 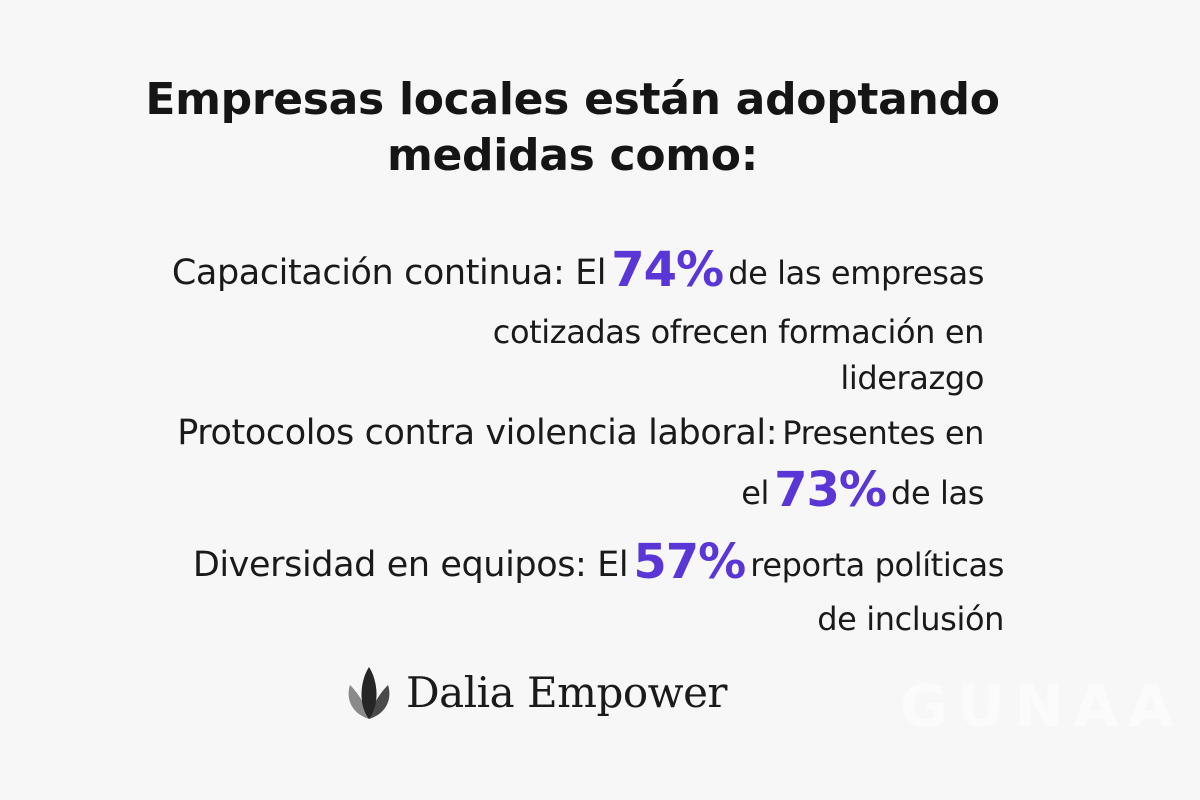 I want to click on stat-training-line-2: cotizadas ofrecen formación en, so click(x=738, y=332).